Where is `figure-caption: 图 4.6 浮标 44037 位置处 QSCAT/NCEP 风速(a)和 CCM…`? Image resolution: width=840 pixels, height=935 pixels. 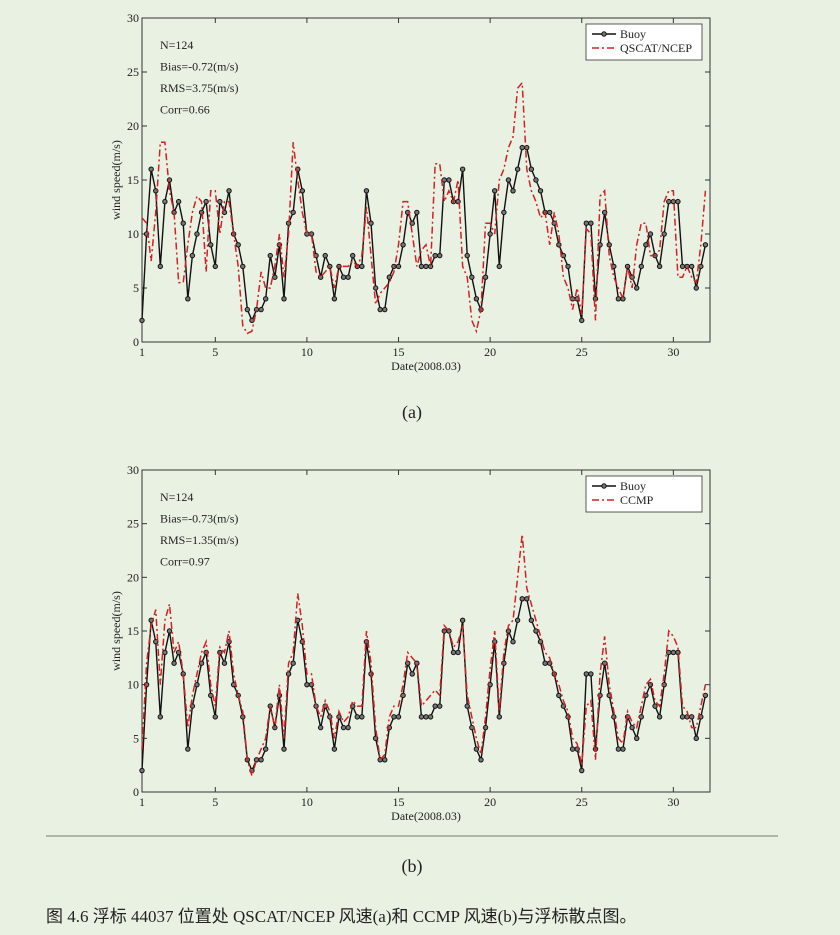 figure-caption: 图 4.6 浮标 44037 位置处 QSCAT/NCEP 风速(a)和 CCM… is located at coordinates (341, 916).